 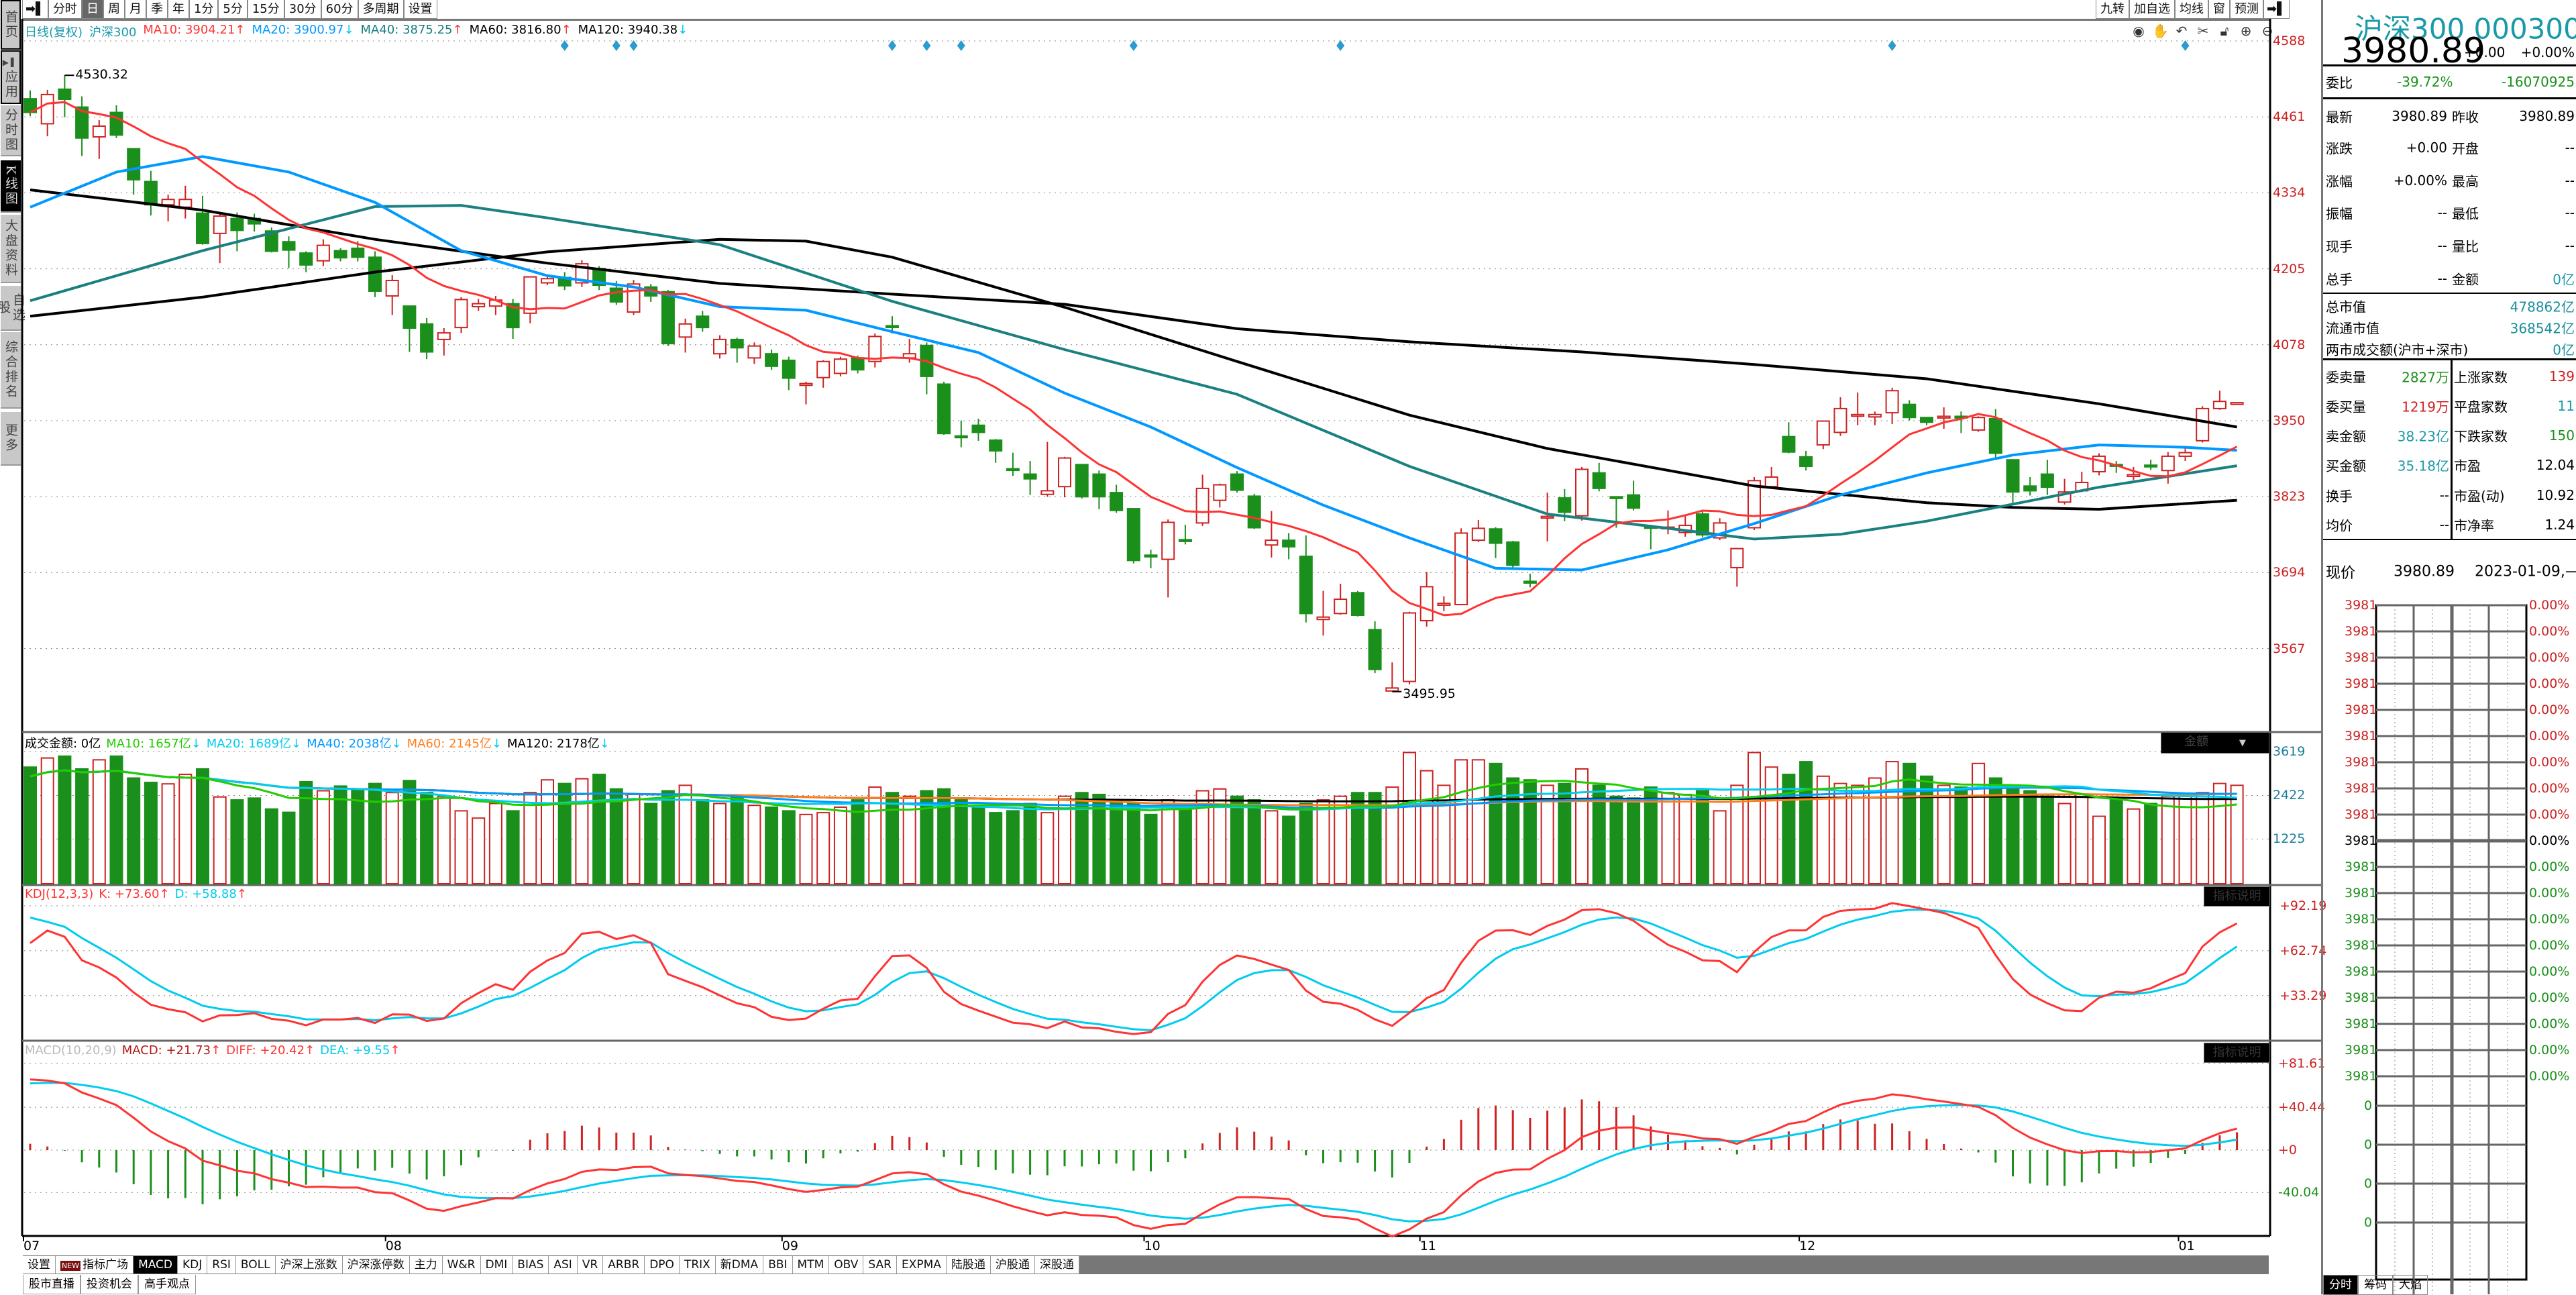 I want to click on indicator-tab: BBI, so click(x=778, y=1265).